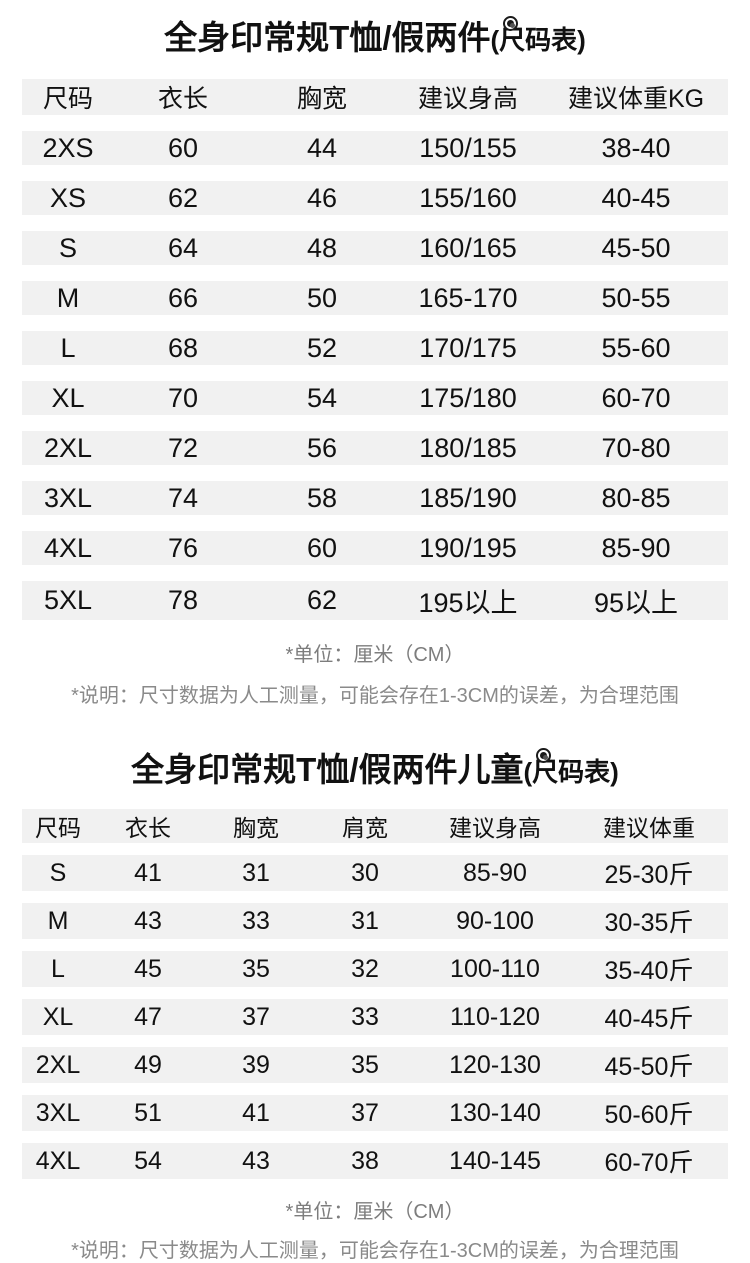  I want to click on adult-title-paren-rest: 码表), so click(555, 40).